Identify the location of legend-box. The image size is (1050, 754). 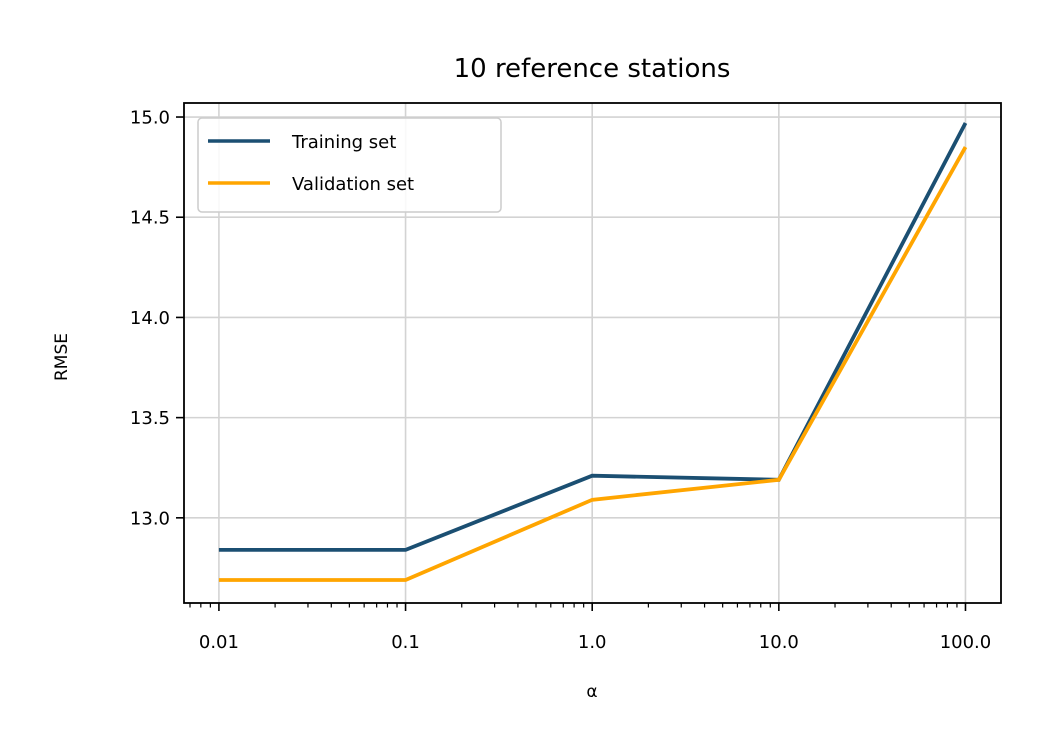
(349, 165).